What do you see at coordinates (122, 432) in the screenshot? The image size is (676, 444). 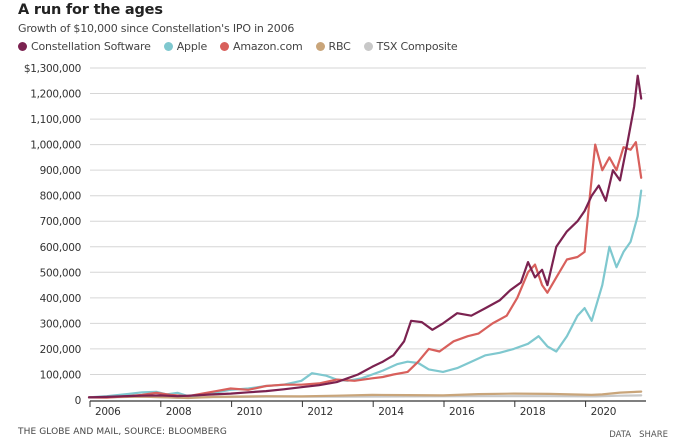 I see `source-credit: THE GLOBE AND MAIL, SOURCE: BLOOMBERG` at bounding box center [122, 432].